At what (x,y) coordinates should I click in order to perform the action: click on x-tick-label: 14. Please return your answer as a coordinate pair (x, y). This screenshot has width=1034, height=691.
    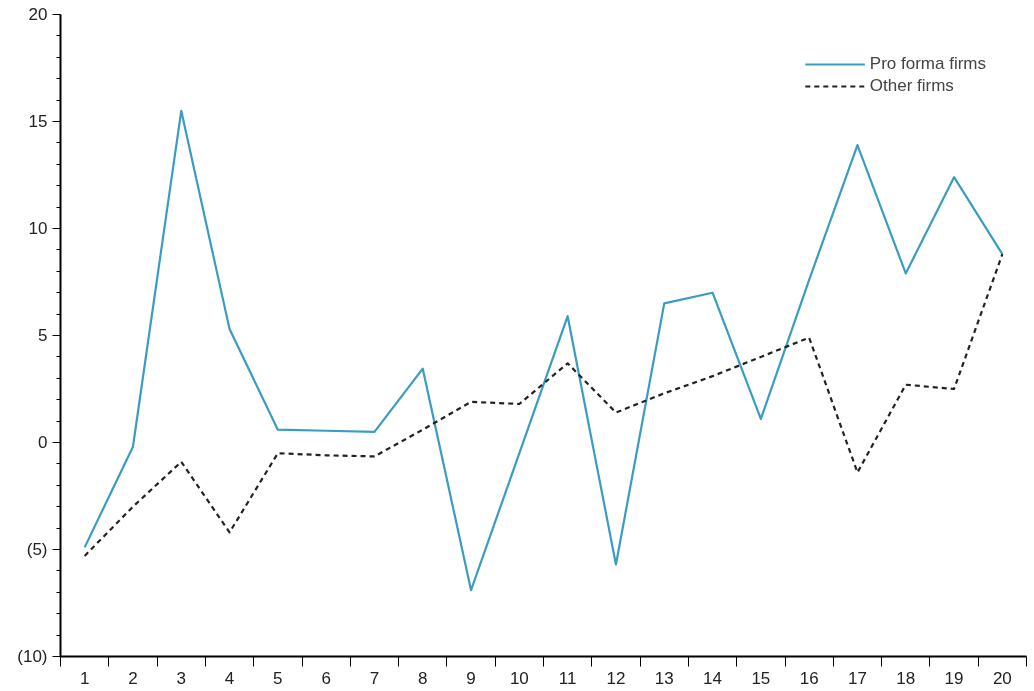
    Looking at the image, I should click on (713, 678).